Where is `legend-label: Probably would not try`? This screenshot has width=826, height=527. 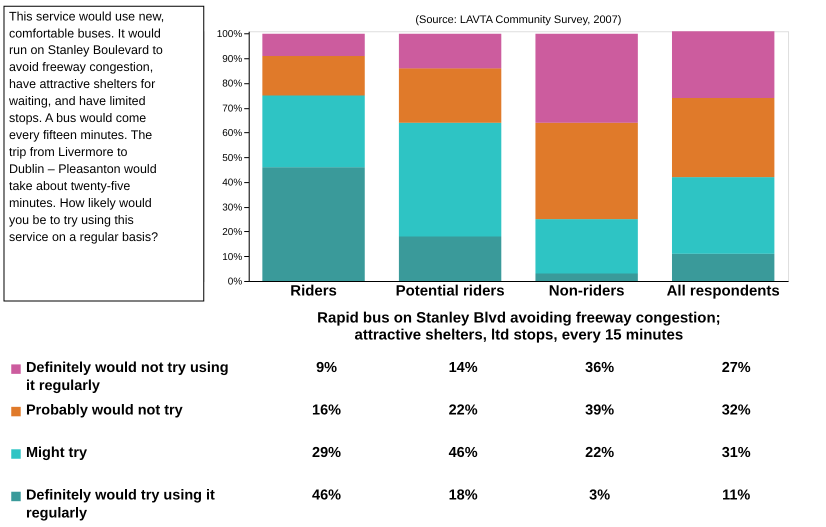
legend-label: Probably would not try is located at coordinates (104, 410).